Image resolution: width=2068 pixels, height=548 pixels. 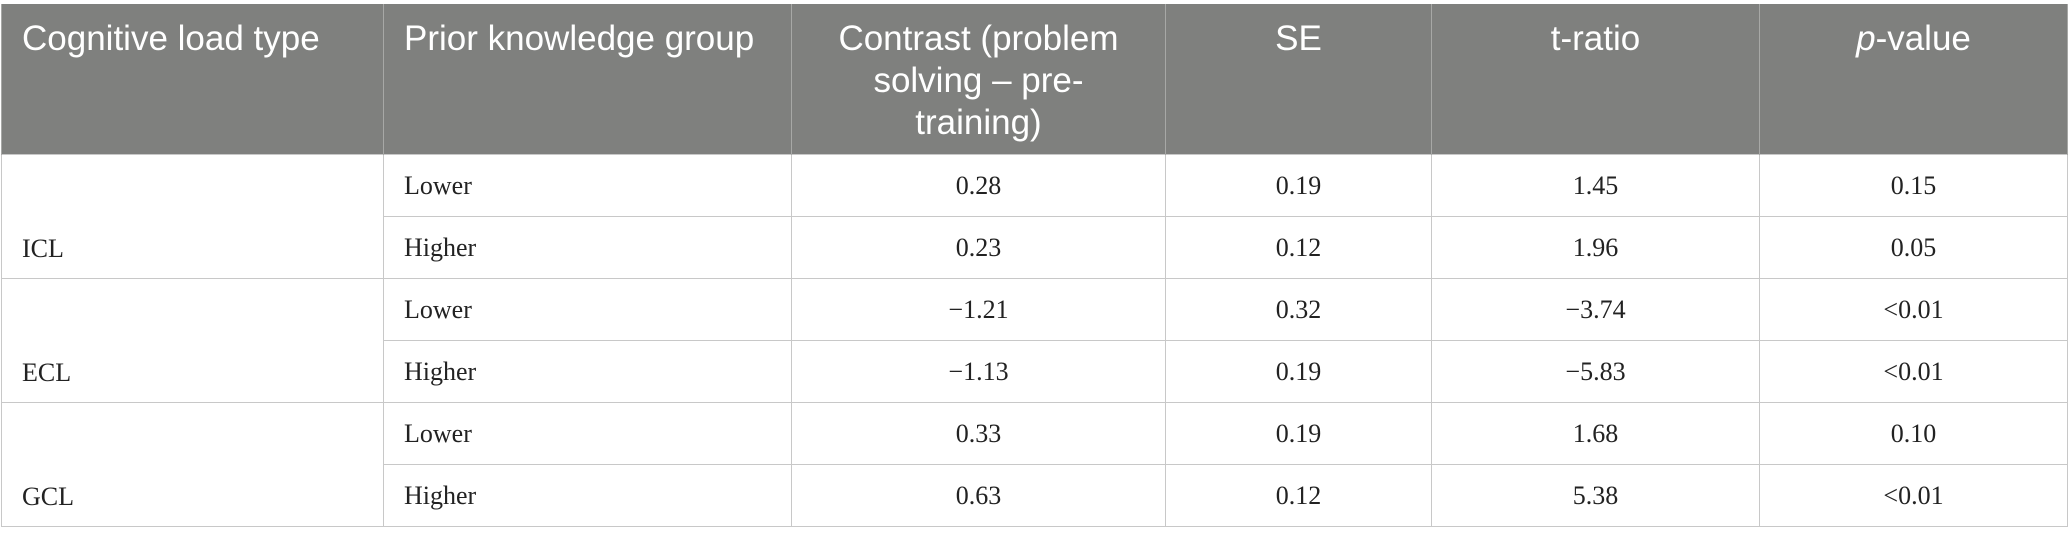 What do you see at coordinates (1595, 433) in the screenshot?
I see `t-ratio-cell: 1.68` at bounding box center [1595, 433].